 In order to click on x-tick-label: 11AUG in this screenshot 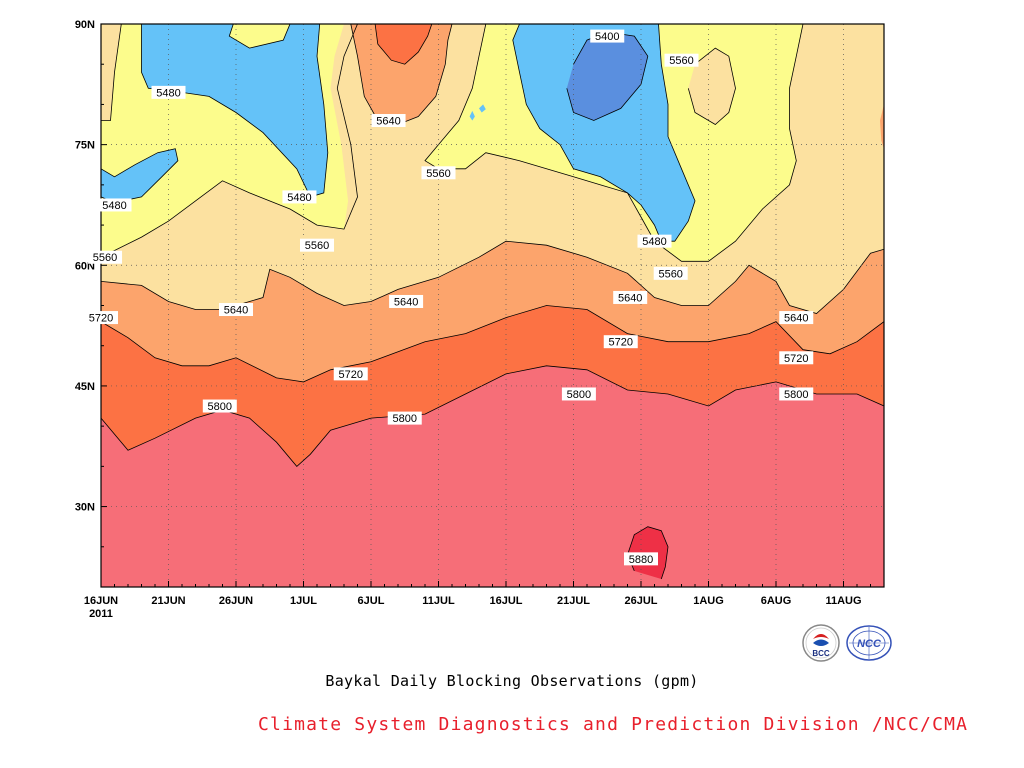, I will do `click(843, 601)`.